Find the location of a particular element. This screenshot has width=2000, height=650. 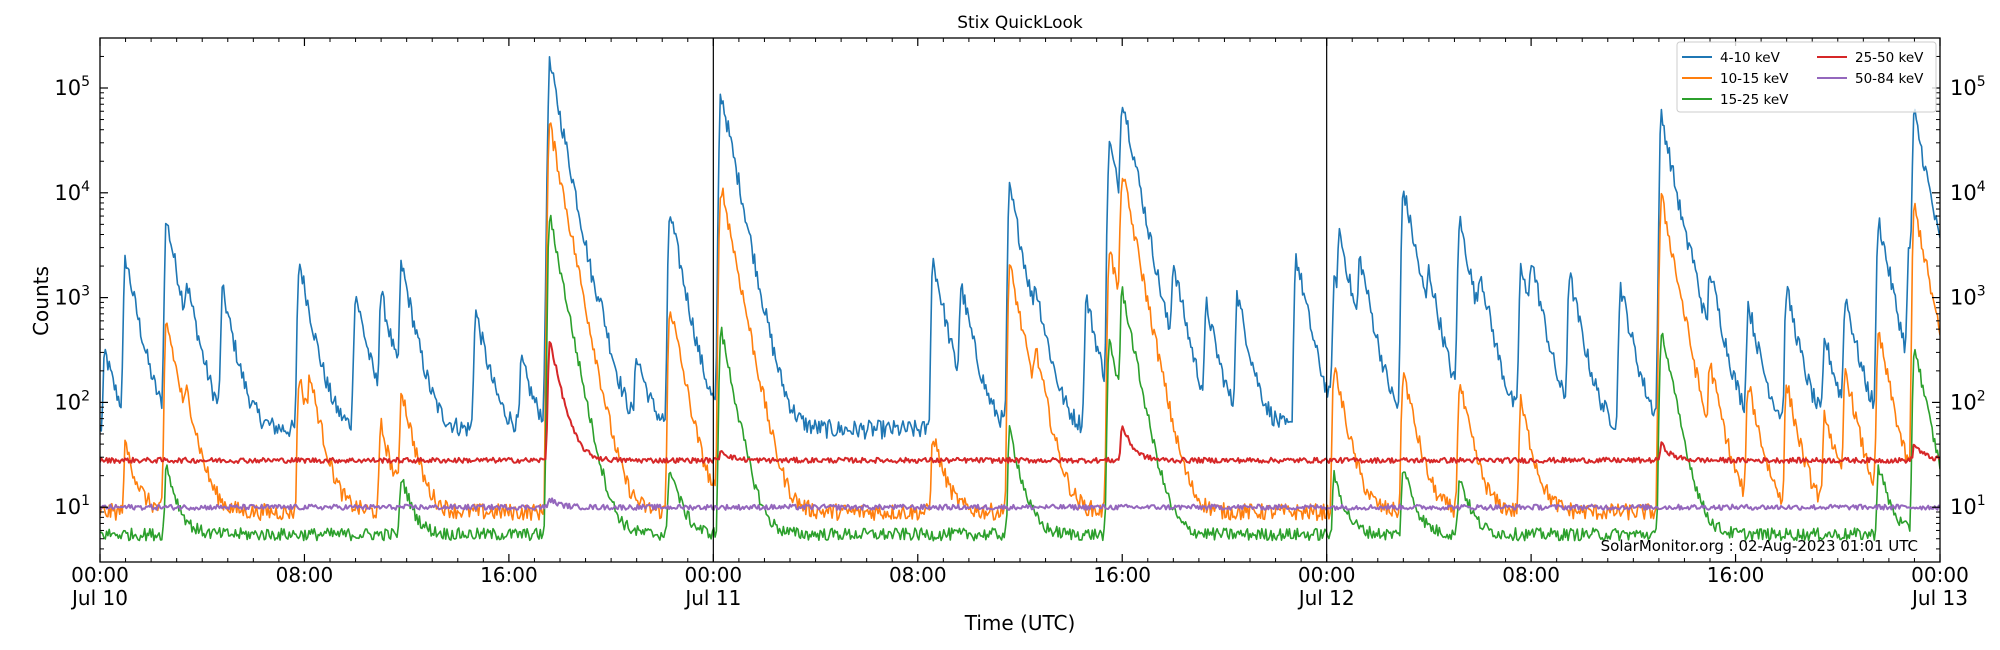

series-line-50-84-kev is located at coordinates (1020, 504).